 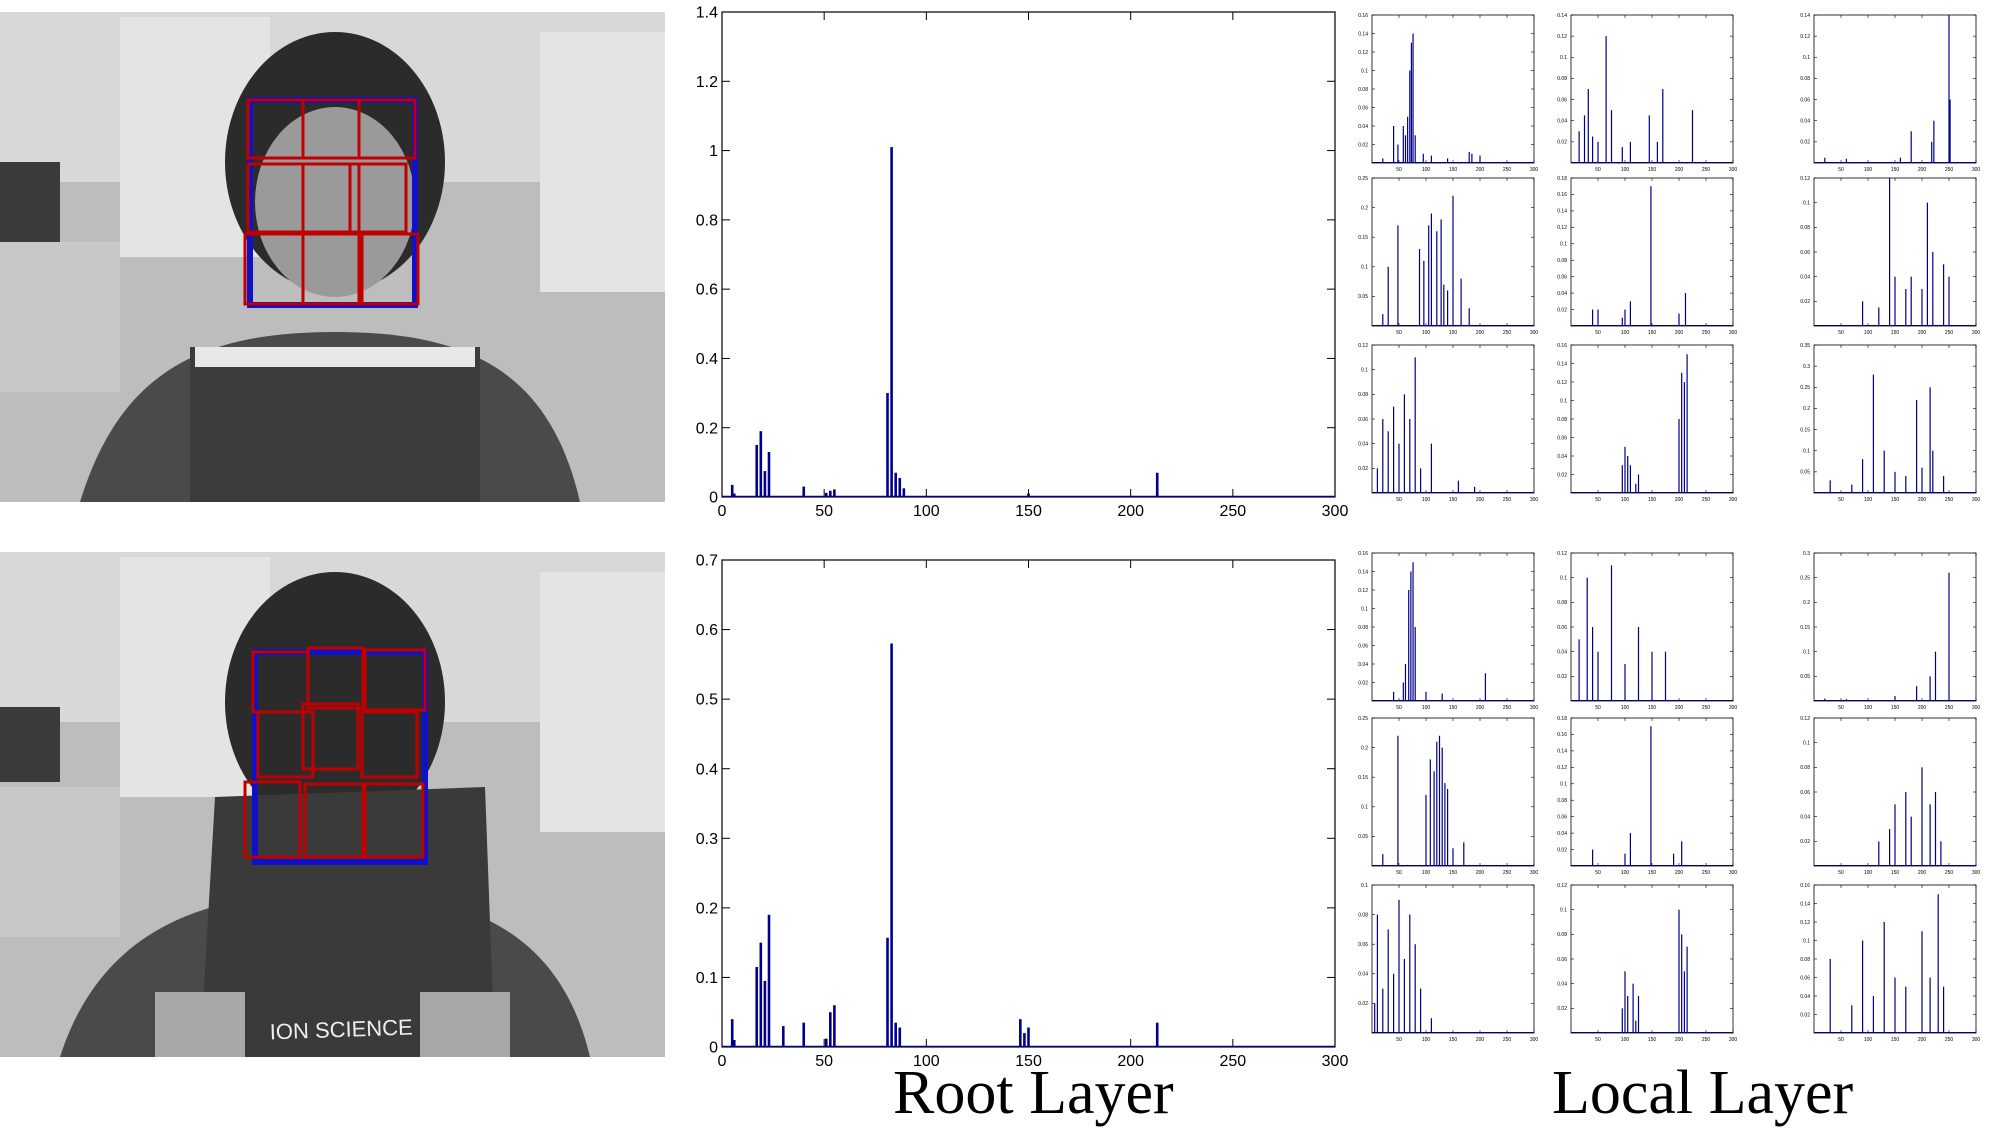 I want to click on x-tick-label: 0, so click(x=722, y=1061).